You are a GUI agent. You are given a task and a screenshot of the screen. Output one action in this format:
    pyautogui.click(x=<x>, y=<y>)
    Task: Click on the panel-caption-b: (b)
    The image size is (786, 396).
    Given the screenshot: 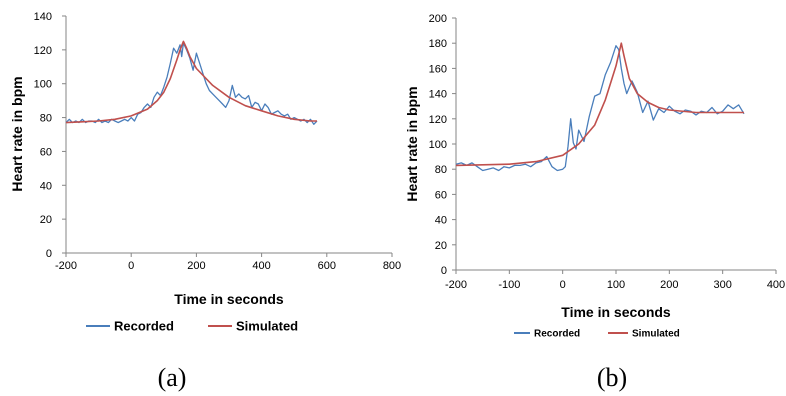 What is the action you would take?
    pyautogui.click(x=612, y=377)
    